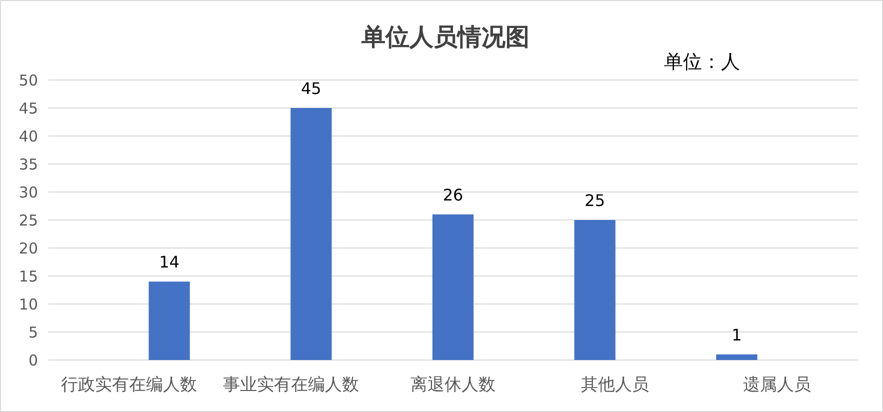  Describe the element at coordinates (33, 360) in the screenshot. I see `y-tick-label: 0` at that location.